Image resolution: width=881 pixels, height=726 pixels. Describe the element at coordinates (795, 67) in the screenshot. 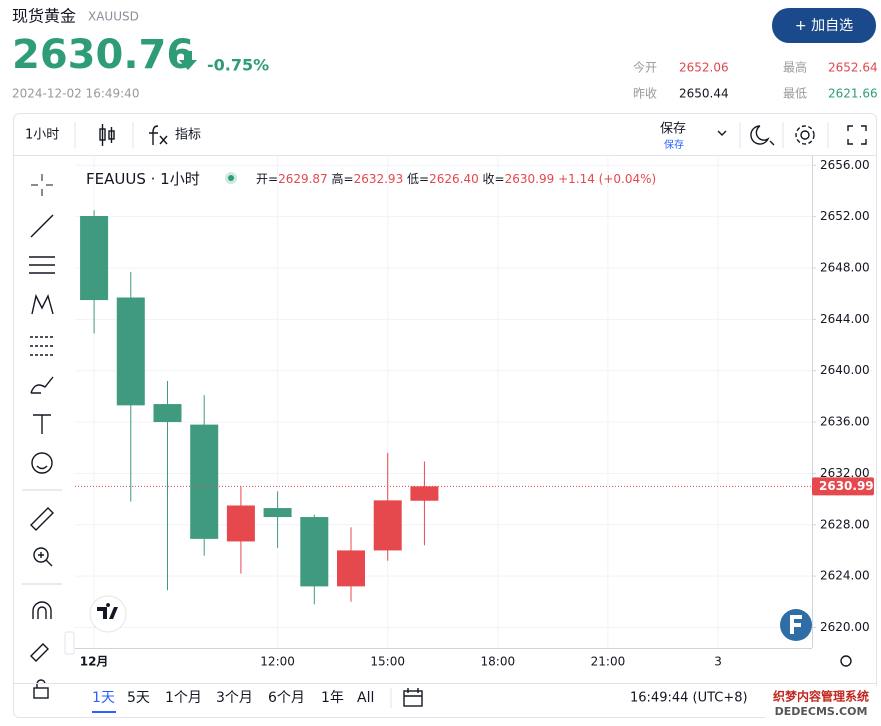

I see `stat-label: 最高` at that location.